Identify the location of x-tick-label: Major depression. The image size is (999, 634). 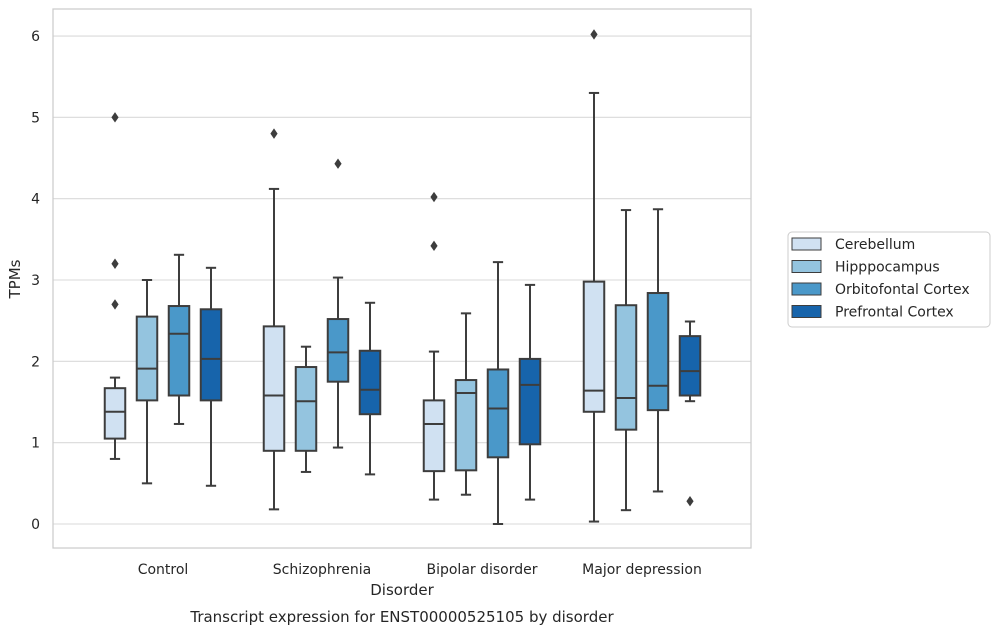
(642, 570).